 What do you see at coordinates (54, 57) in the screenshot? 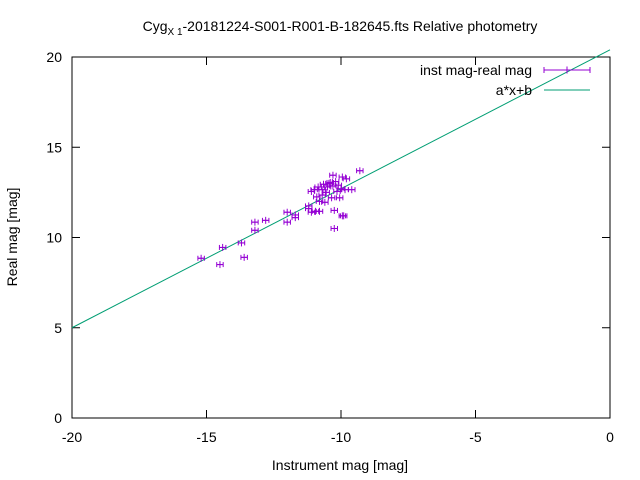
I see `y-tick-label: 20` at bounding box center [54, 57].